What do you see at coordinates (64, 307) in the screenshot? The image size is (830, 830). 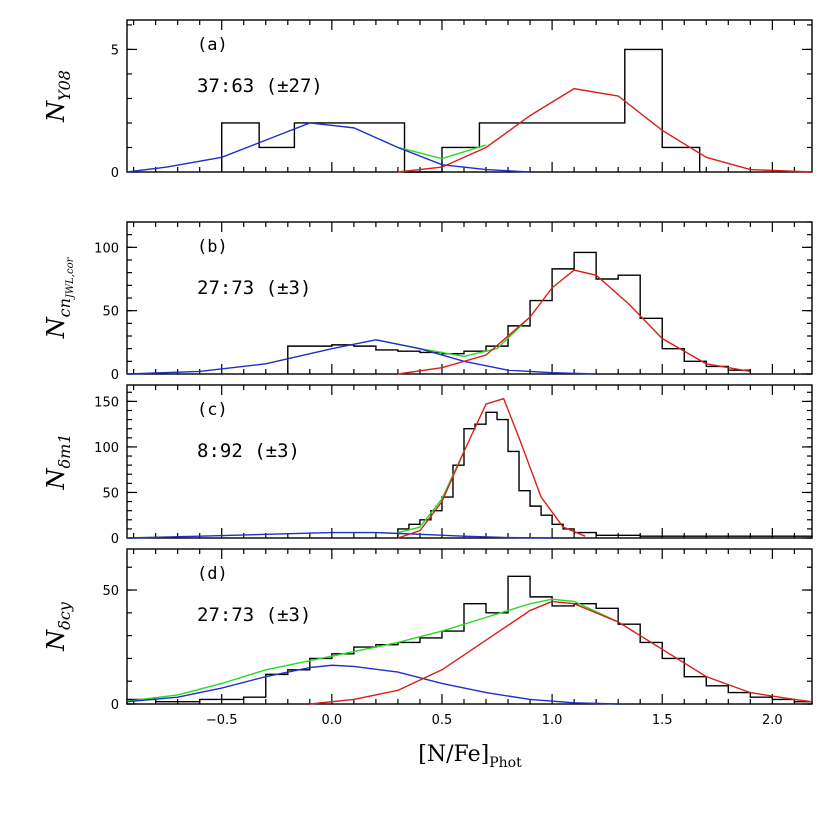 I see `y-axis-label-sub: cn` at bounding box center [64, 307].